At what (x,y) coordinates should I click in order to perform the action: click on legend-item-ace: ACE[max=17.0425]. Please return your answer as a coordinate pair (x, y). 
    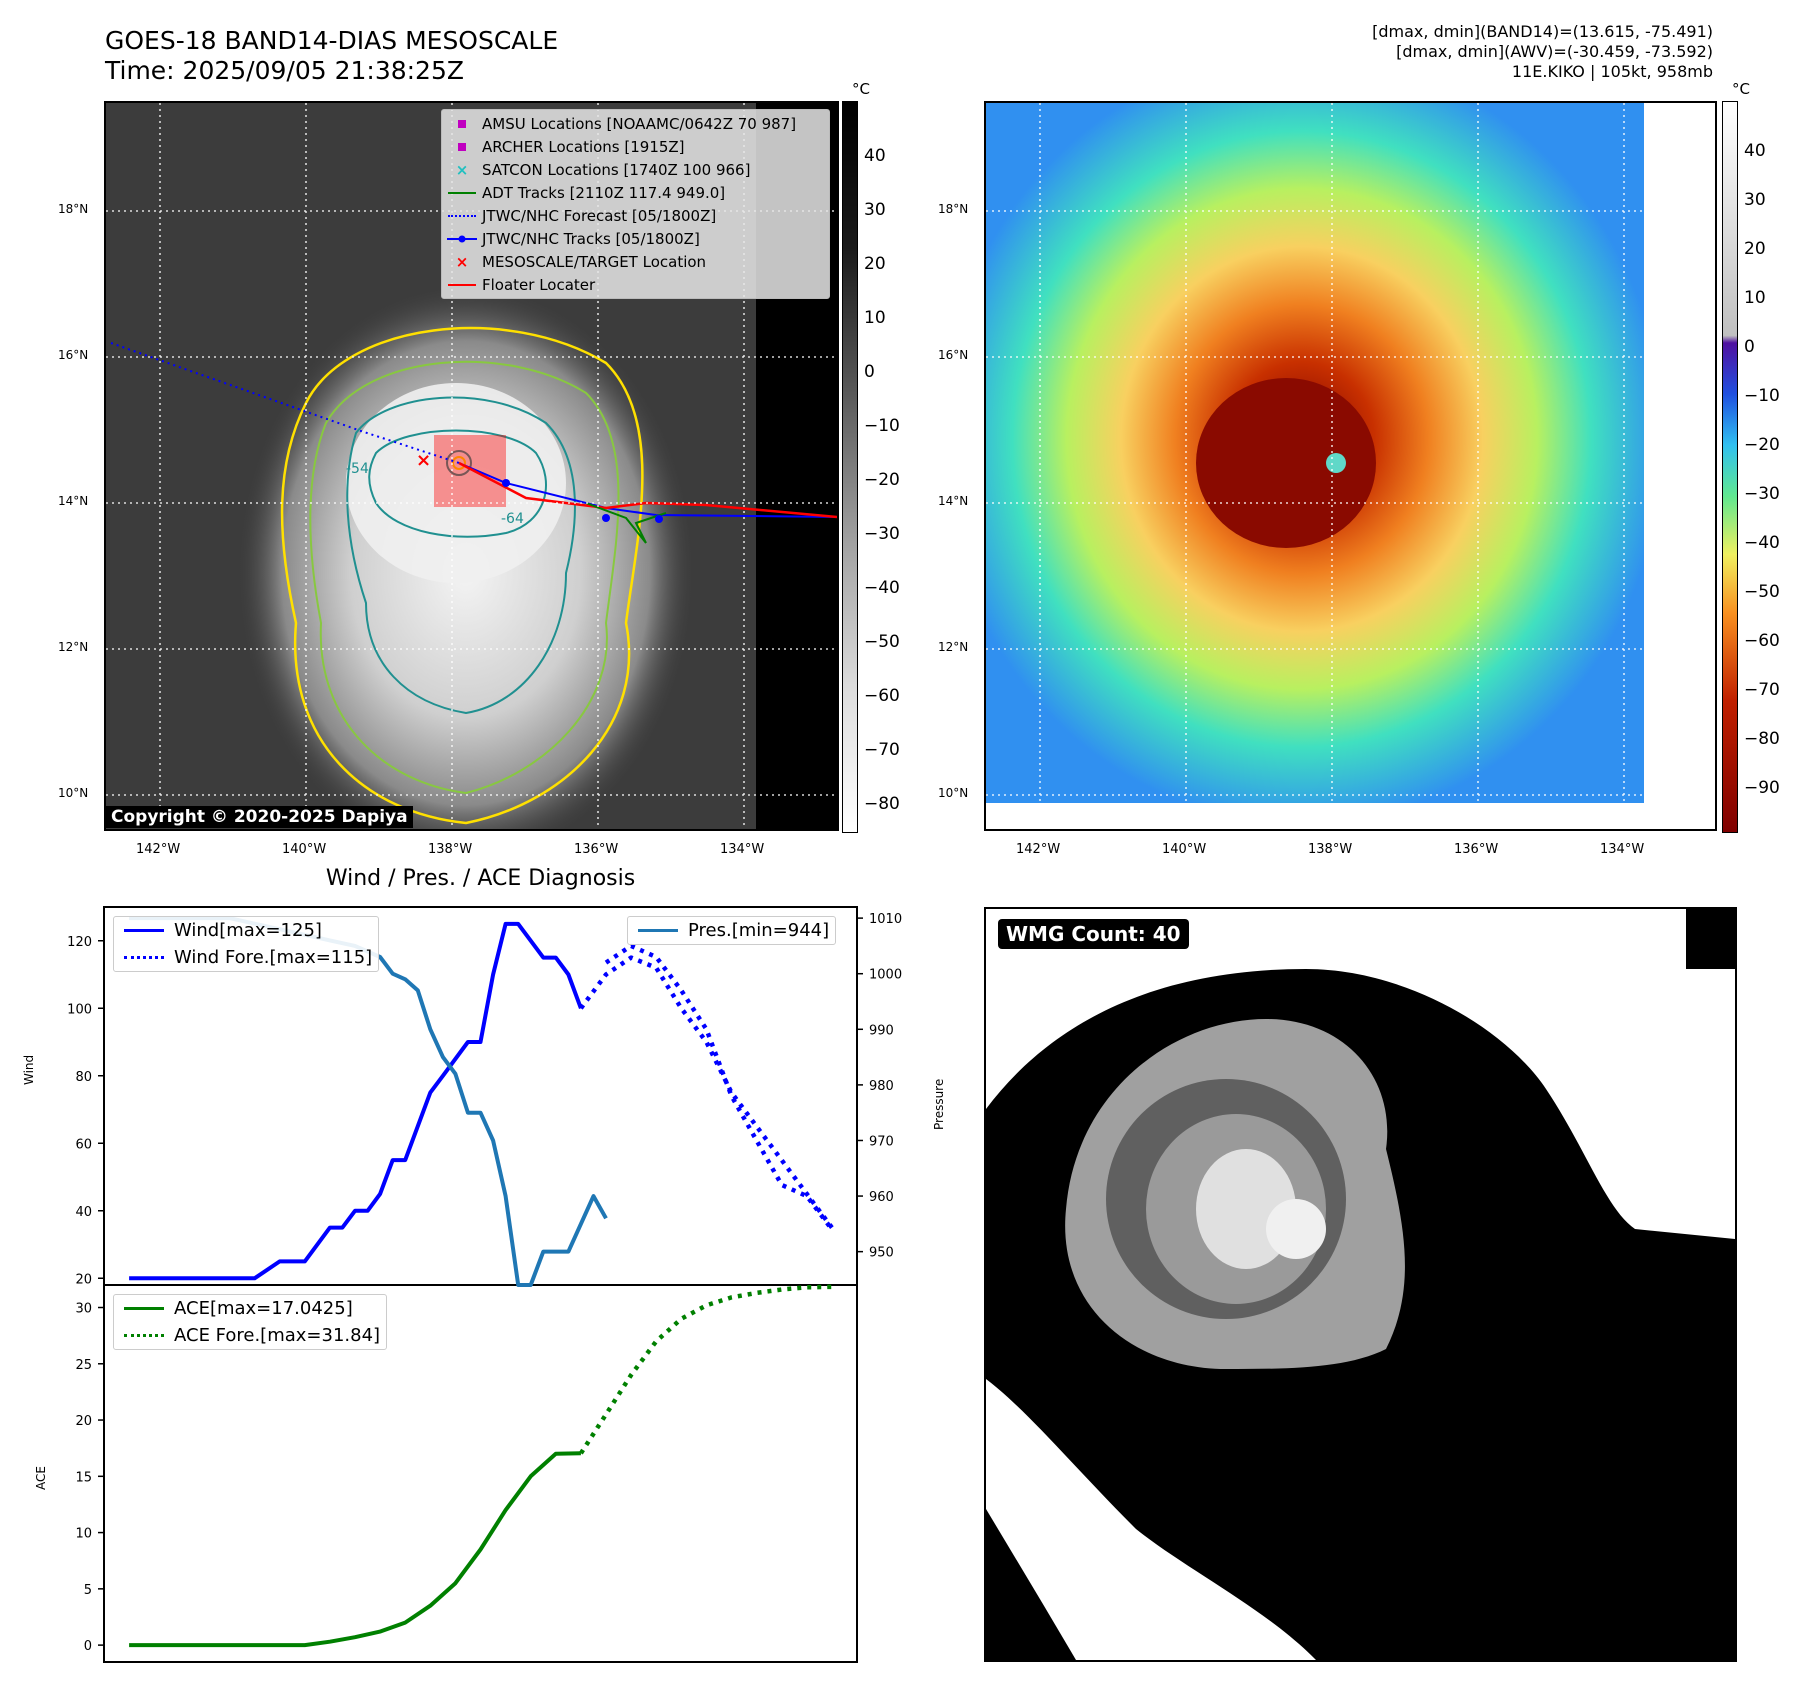
    Looking at the image, I should click on (250, 1308).